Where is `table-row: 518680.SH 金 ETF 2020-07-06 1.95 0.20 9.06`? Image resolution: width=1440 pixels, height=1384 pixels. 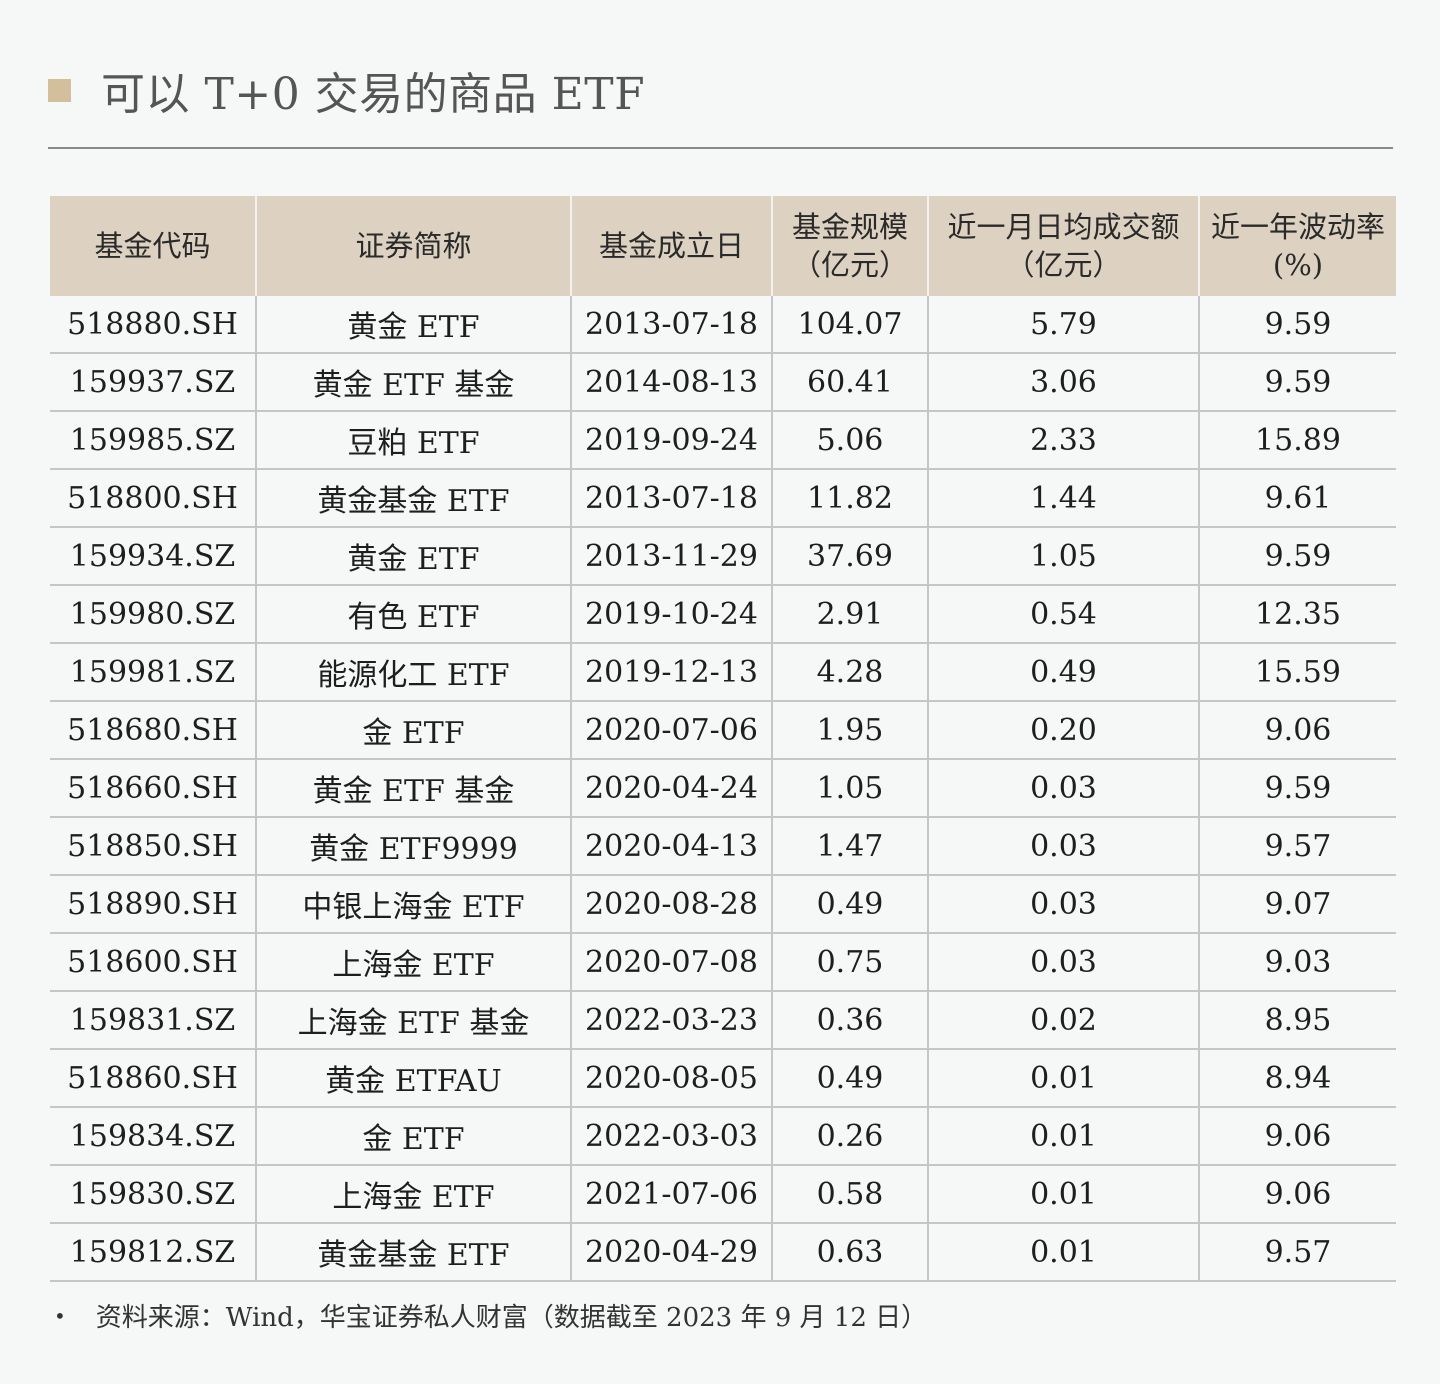 table-row: 518680.SH 金 ETF 2020-07-06 1.95 0.20 9.06 is located at coordinates (723, 729).